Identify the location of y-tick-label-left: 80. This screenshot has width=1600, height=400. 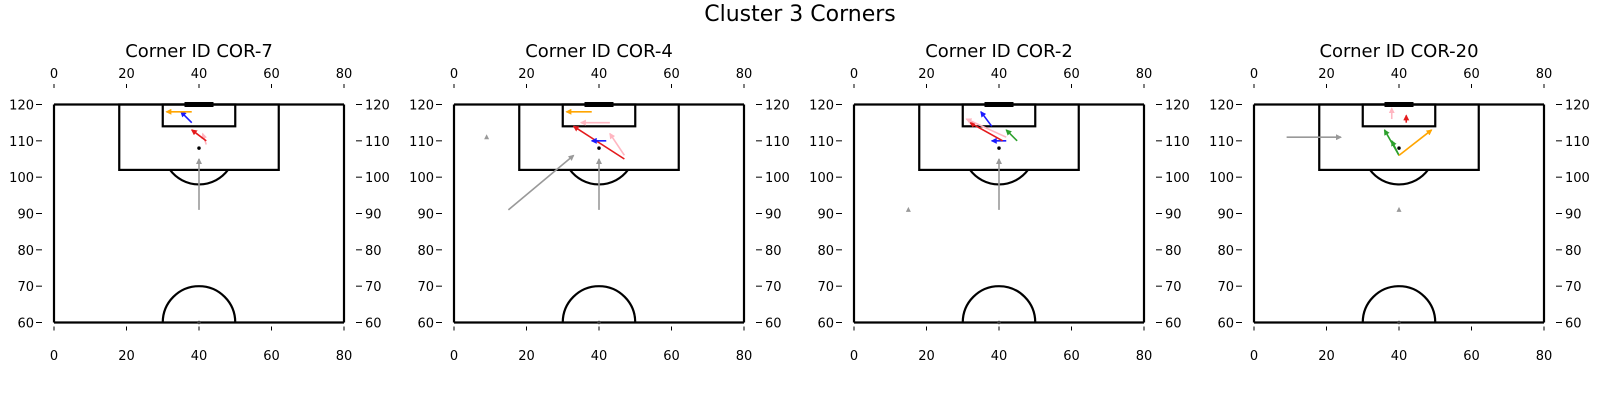
(1225, 251).